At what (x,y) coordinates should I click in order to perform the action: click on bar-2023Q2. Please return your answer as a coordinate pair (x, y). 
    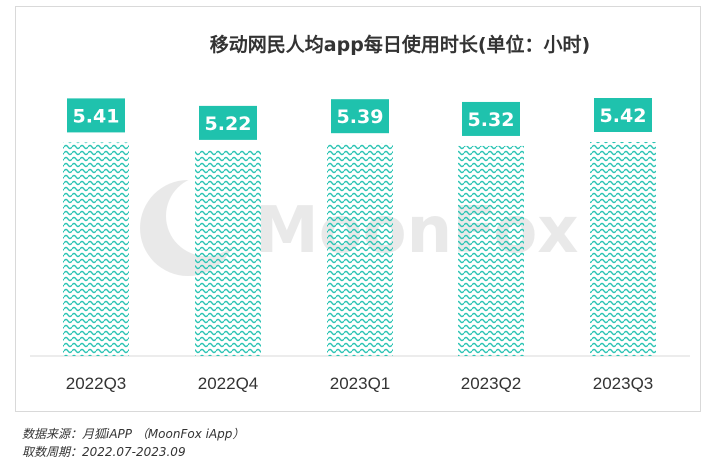
    Looking at the image, I should click on (491, 250).